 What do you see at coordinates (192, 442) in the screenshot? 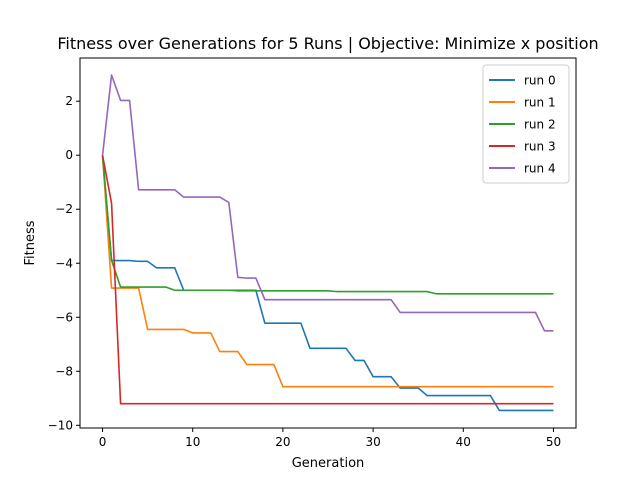
I see `x-tick-label: 10` at bounding box center [192, 442].